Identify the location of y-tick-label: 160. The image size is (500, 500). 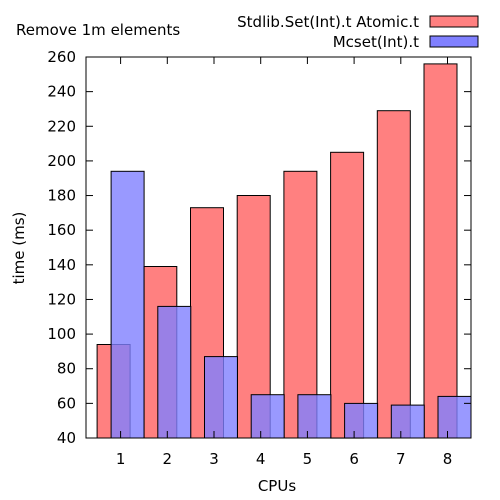
(61, 230).